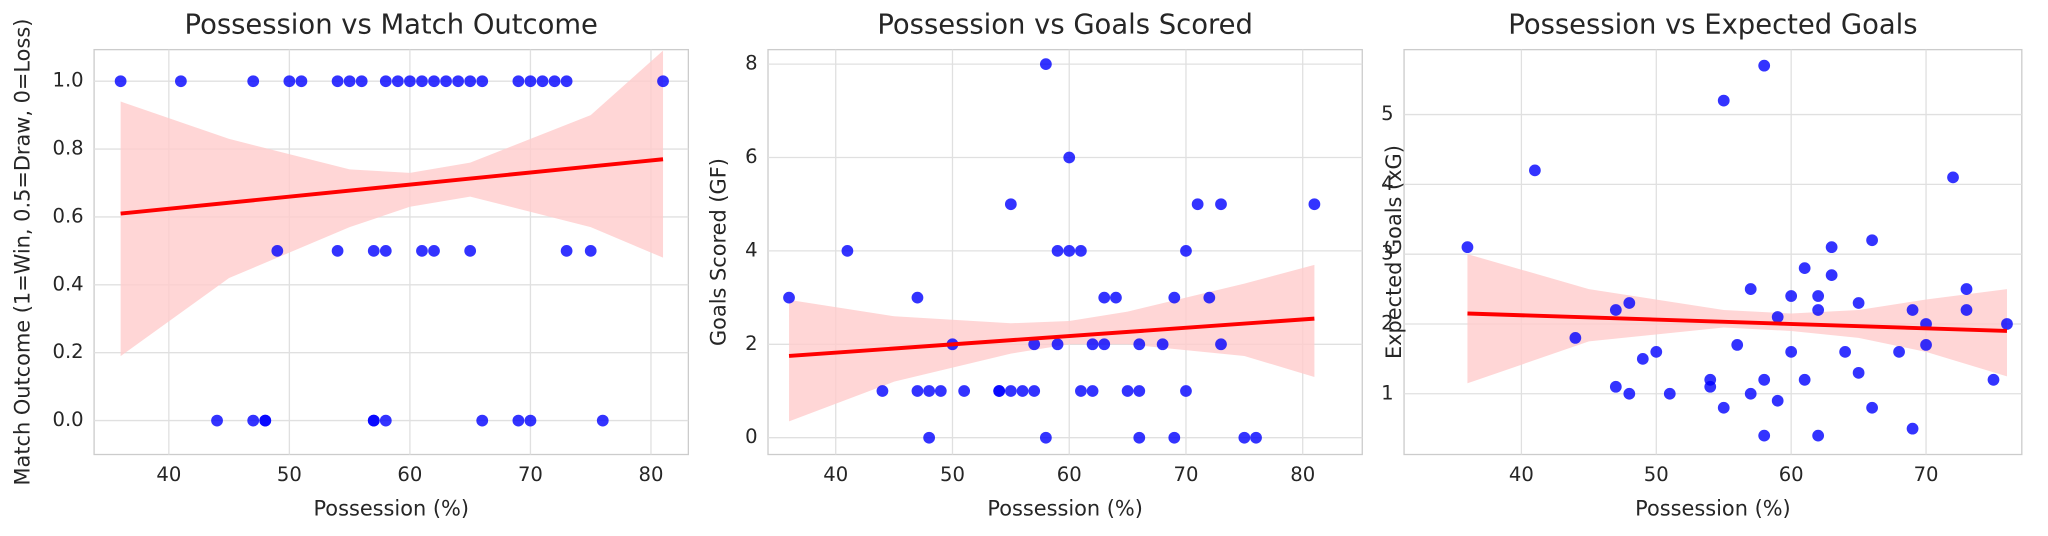 The width and height of the screenshot is (2048, 536). I want to click on y-axis-label: Goals Scored (GF), so click(719, 252).